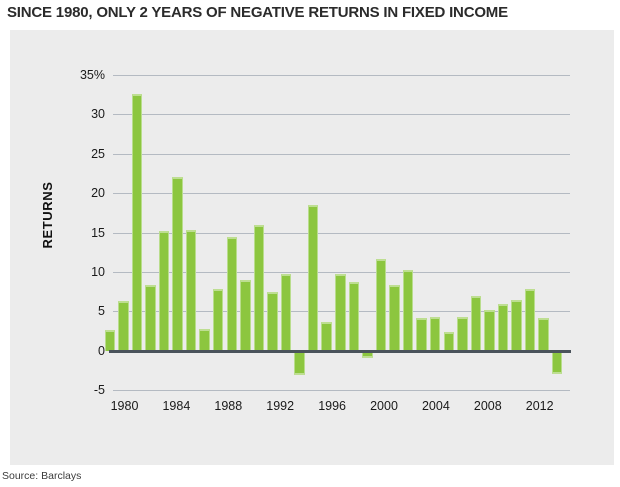 This screenshot has height=487, width=620. What do you see at coordinates (272, 321) in the screenshot?
I see `bar-1992` at bounding box center [272, 321].